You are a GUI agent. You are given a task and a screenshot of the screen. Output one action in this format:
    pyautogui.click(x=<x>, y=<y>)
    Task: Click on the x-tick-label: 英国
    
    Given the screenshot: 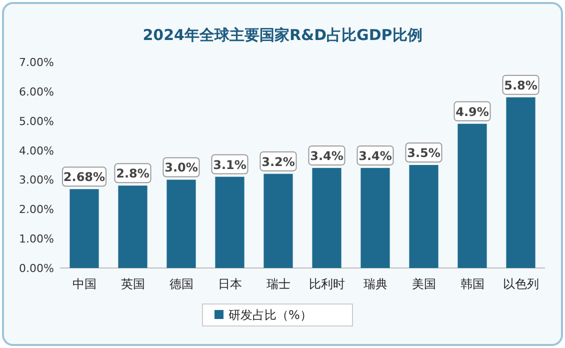 What is the action you would take?
    pyautogui.click(x=132, y=284)
    